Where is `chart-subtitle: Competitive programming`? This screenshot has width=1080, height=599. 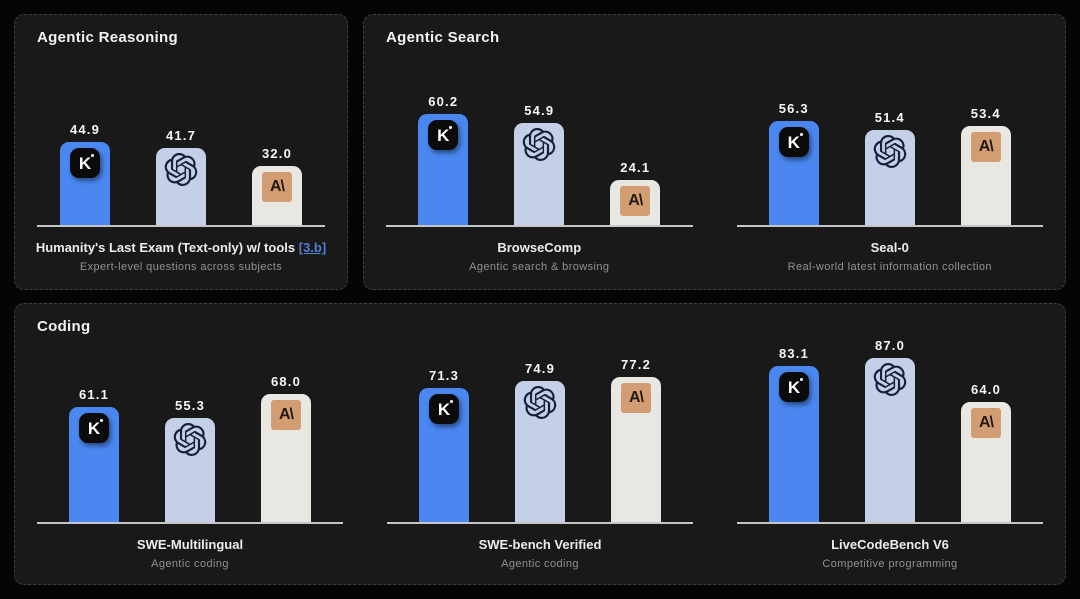
chart-subtitle: Competitive programming is located at coordinates (890, 564).